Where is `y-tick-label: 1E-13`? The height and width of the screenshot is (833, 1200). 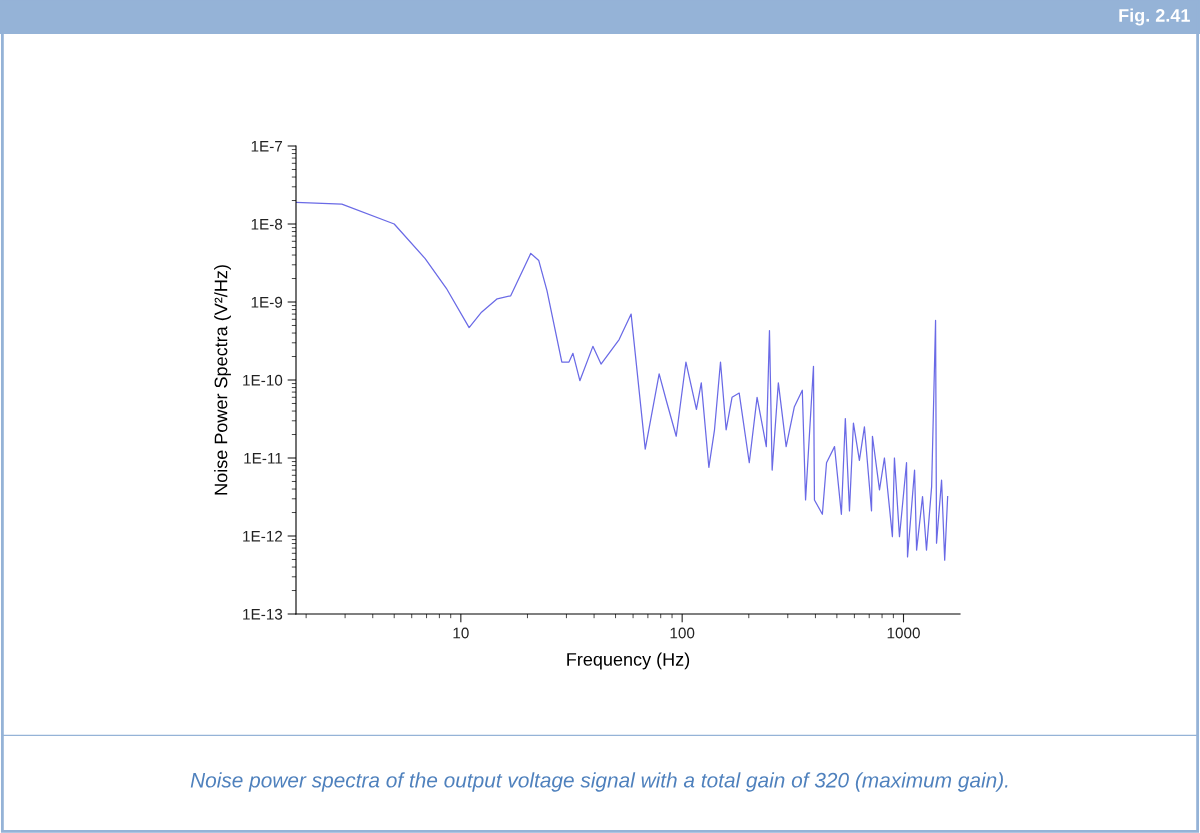
y-tick-label: 1E-13 is located at coordinates (263, 614).